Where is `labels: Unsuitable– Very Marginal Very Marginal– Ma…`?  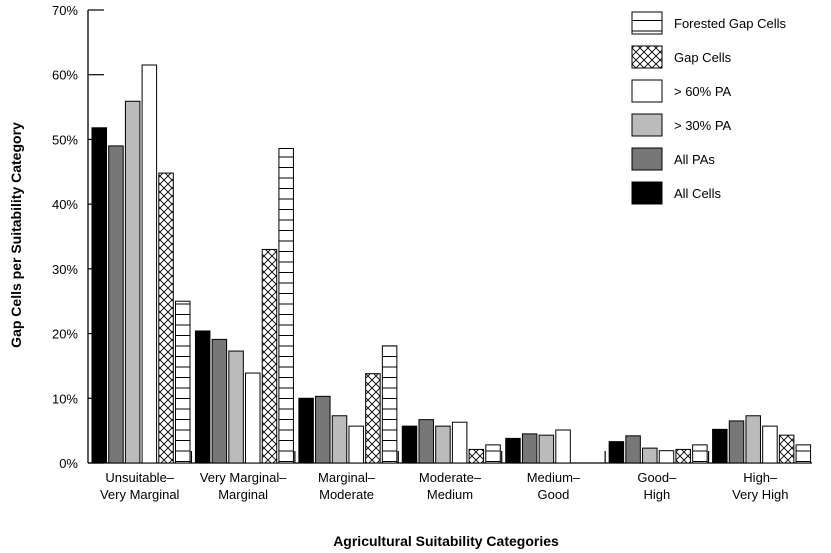 labels: Unsuitable– Very Marginal Very Marginal– Ma… is located at coordinates (444, 486).